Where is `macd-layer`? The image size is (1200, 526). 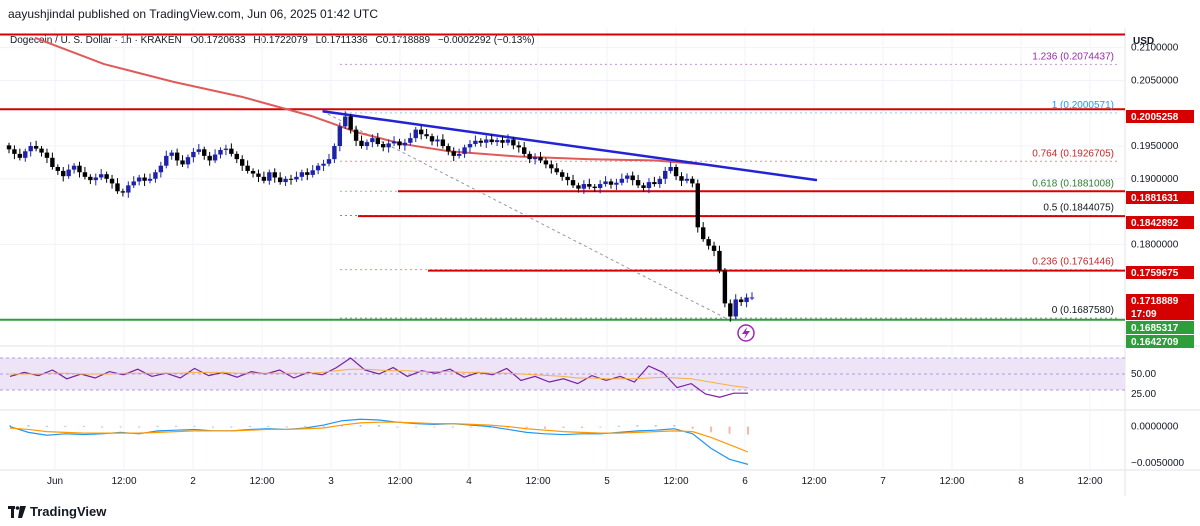 macd-layer is located at coordinates (379, 441).